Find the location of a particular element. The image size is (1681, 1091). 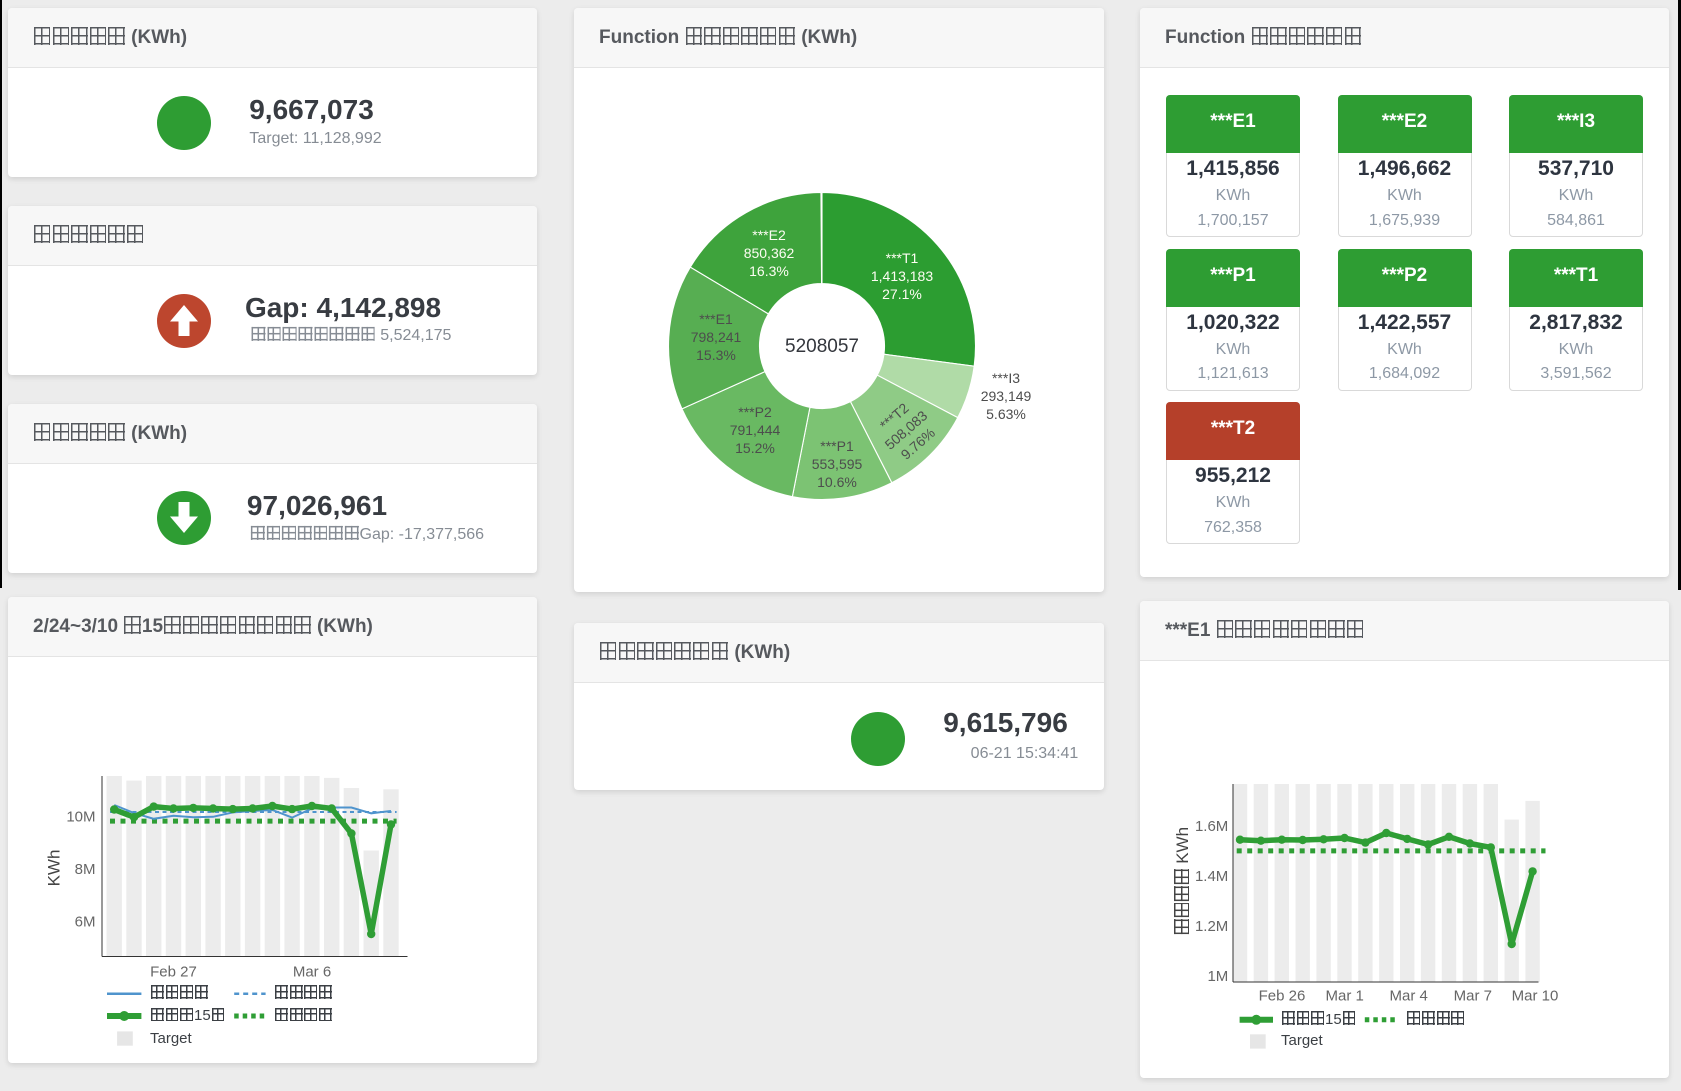

svg-text: 1.6M is located at coordinates (1211, 826).